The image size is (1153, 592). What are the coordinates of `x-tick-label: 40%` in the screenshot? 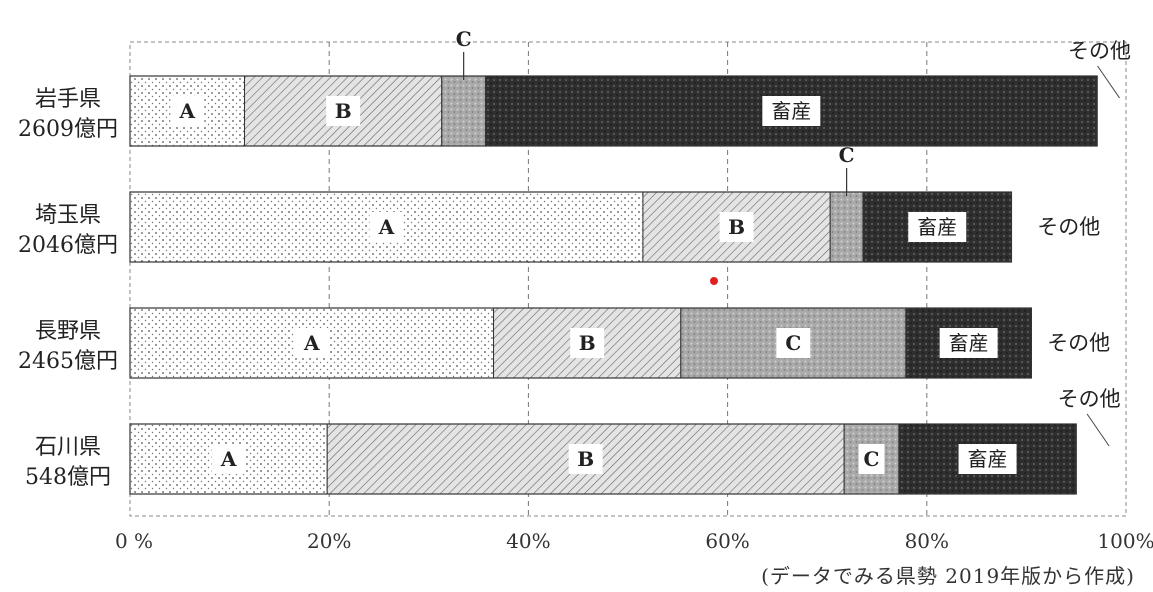 It's located at (528, 541).